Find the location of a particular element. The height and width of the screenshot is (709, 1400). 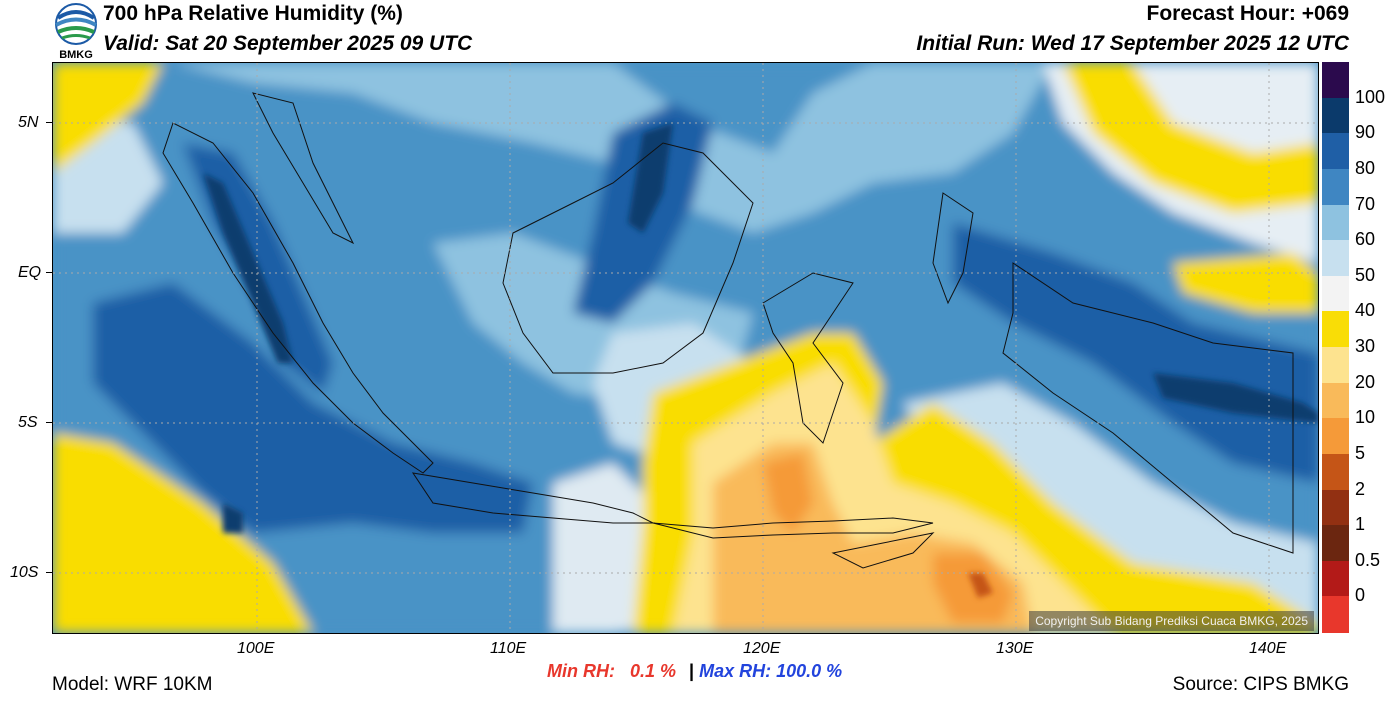

rh-dark-northeast is located at coordinates (1135, 353).